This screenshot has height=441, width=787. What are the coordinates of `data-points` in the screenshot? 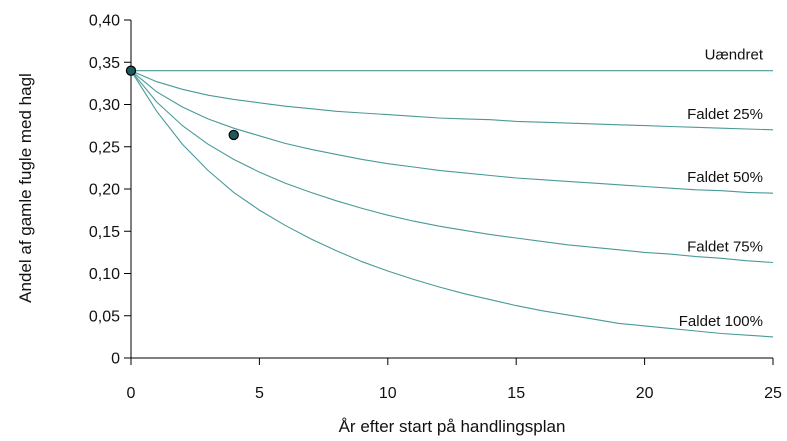 It's located at (182, 103).